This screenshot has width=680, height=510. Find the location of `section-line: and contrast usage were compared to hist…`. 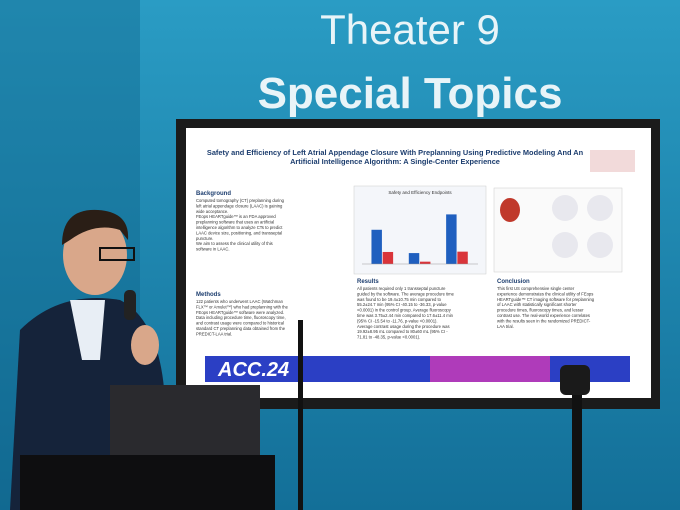

section-line: and contrast usage were compared to hist… is located at coordinates (240, 323).